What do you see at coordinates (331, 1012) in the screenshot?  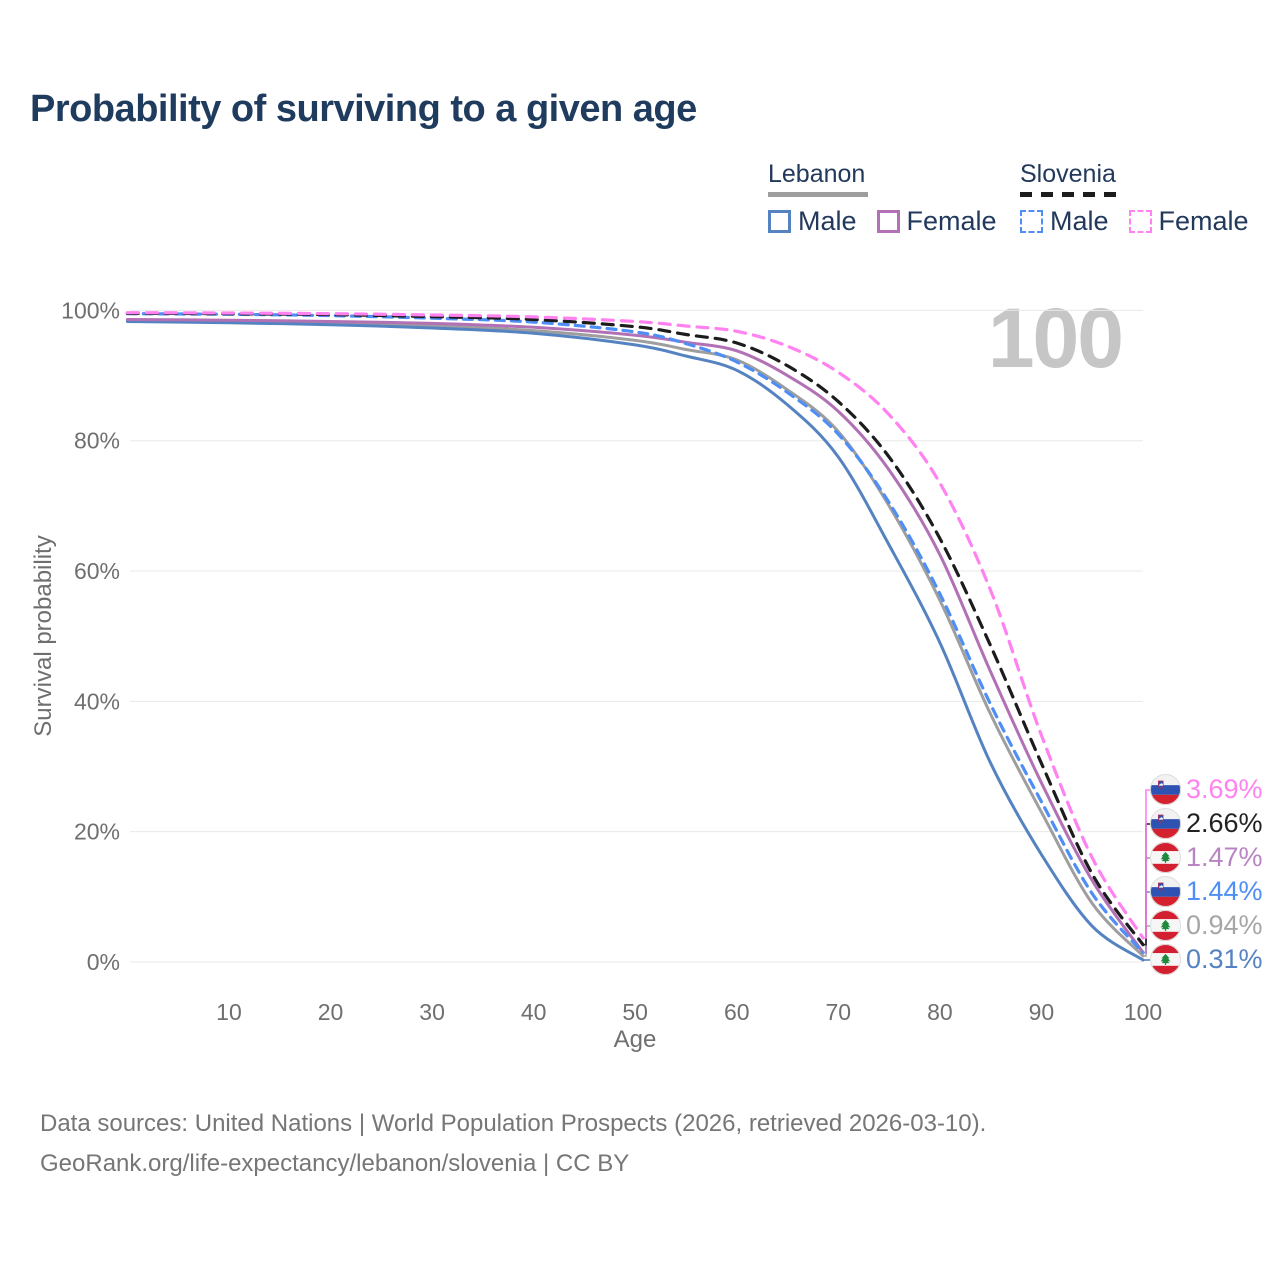 I see `x-tick-label: 20` at bounding box center [331, 1012].